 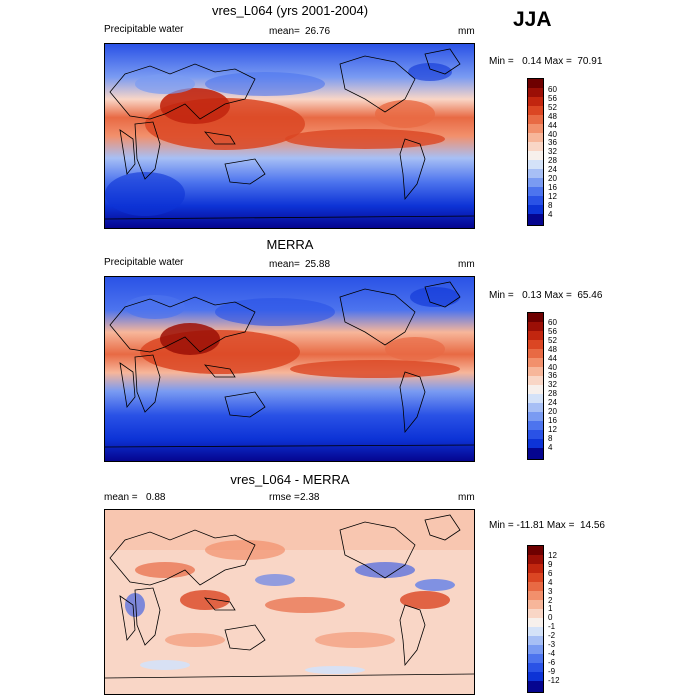 I want to click on panel-2-map, so click(x=289, y=369).